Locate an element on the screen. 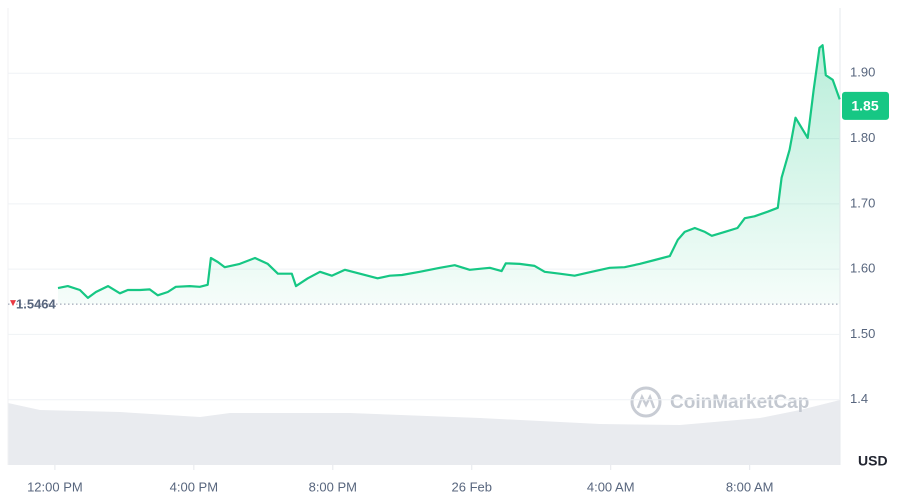 The width and height of the screenshot is (900, 500). y-tick-label: 1.90 is located at coordinates (862, 72).